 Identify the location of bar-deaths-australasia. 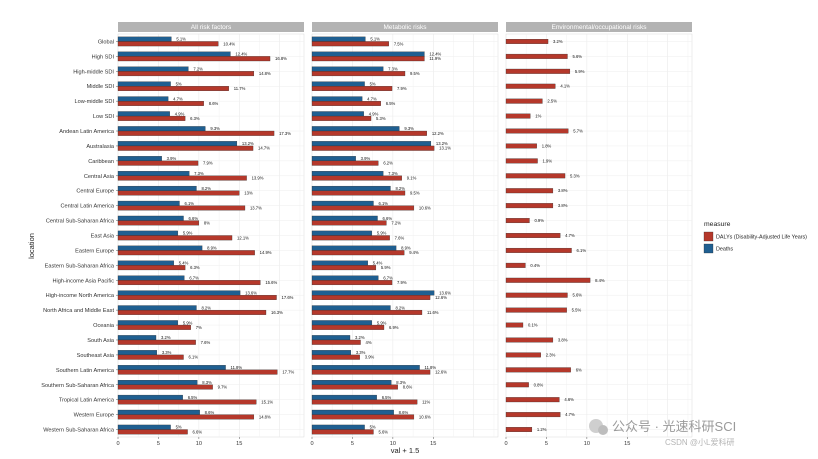
(371, 144).